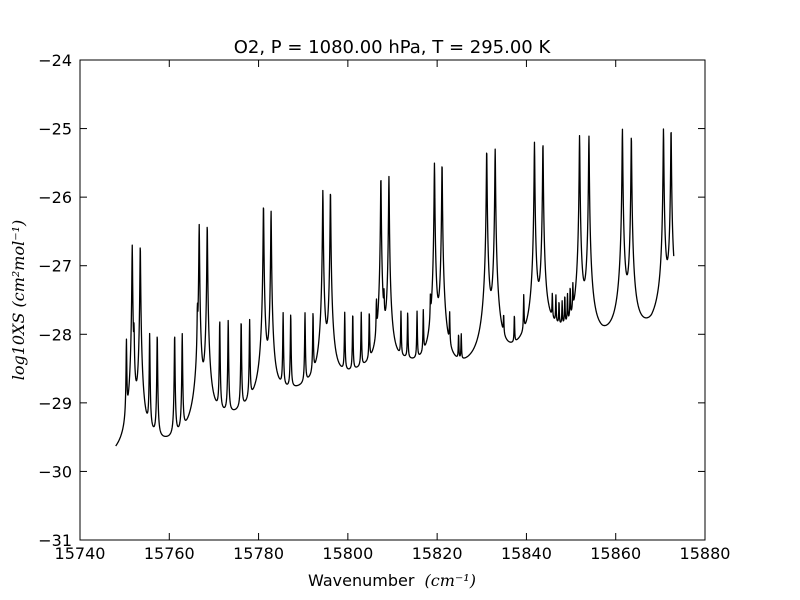 The height and width of the screenshot is (600, 800). Describe the element at coordinates (361, 580) in the screenshot. I see `x-axis-label-text: Wavenumber` at that location.